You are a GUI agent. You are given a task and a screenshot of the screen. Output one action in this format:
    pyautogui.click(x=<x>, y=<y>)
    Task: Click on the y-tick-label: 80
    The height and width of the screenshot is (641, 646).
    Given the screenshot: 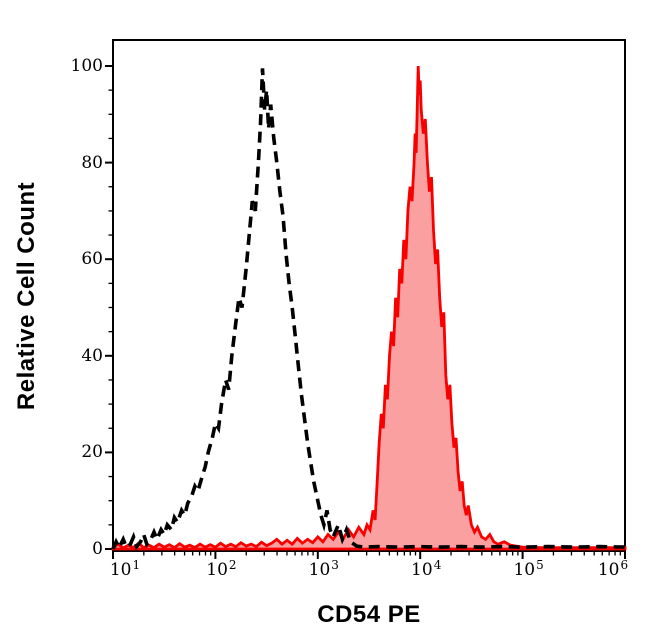 What is the action you would take?
    pyautogui.click(x=92, y=162)
    